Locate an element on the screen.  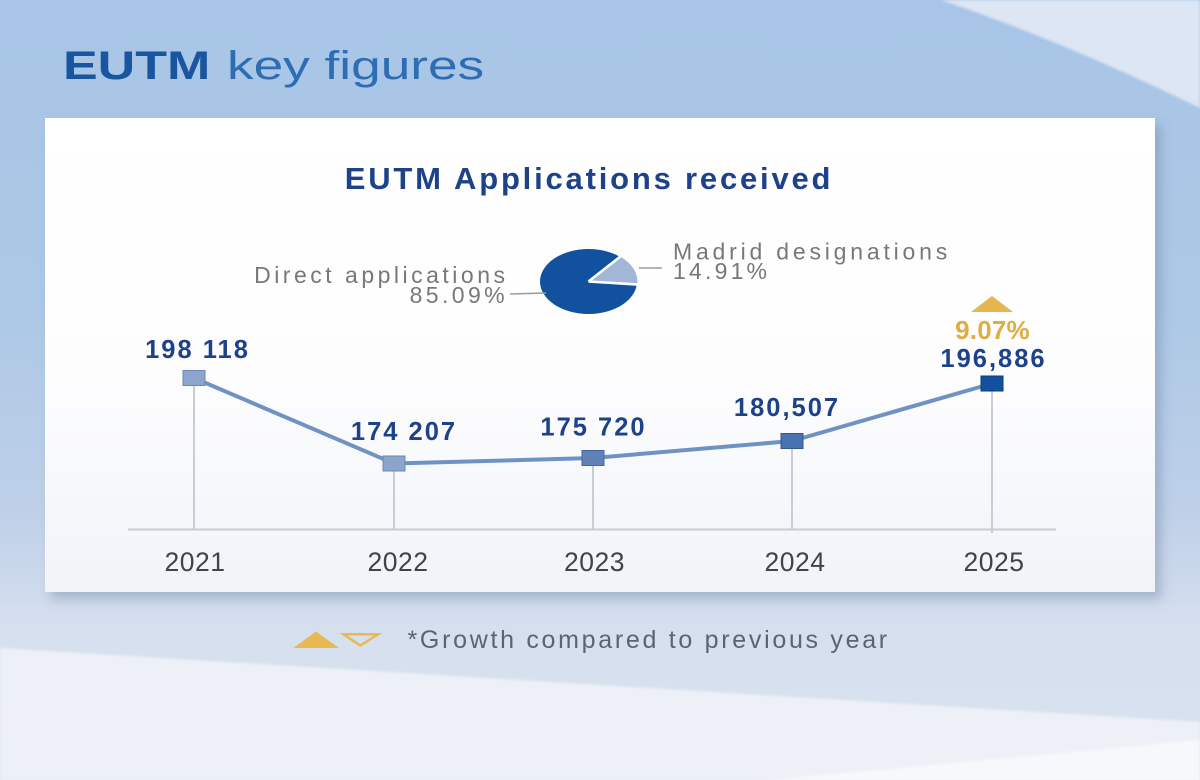
svg-text: 2024 is located at coordinates (795, 562).